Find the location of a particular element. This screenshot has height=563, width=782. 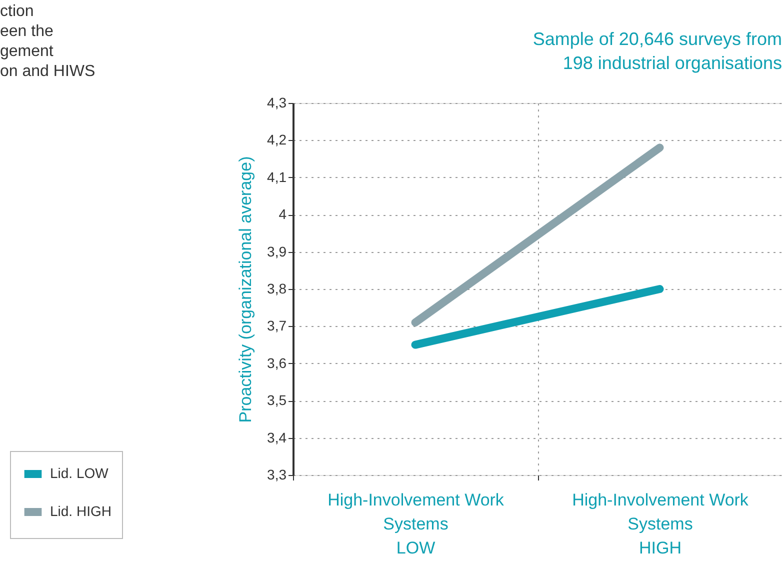

y-tick-label: 3,7 is located at coordinates (277, 326).